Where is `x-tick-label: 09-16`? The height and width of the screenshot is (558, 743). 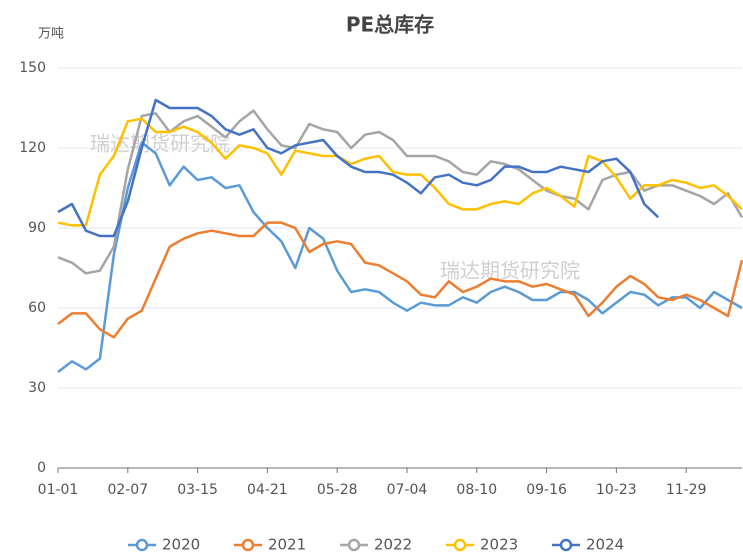
x-tick-label: 09-16 is located at coordinates (546, 490).